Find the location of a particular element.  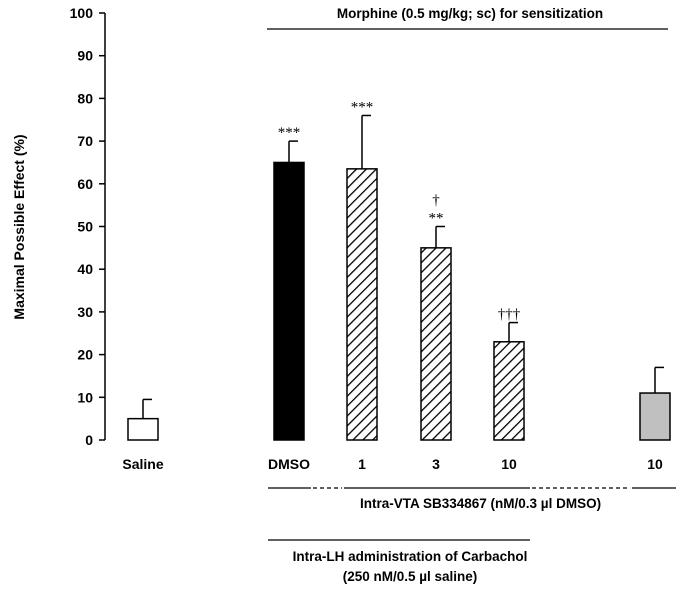

y-axis-title: Maximal Possible Effect (%) is located at coordinates (19, 226).